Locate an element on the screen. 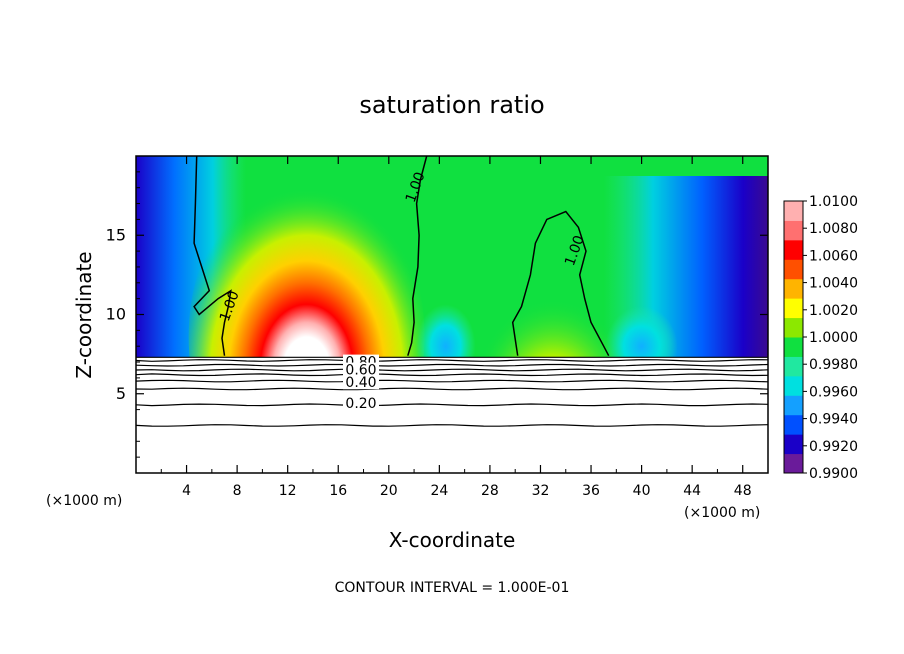  contour-label: 0.20 is located at coordinates (360, 404).